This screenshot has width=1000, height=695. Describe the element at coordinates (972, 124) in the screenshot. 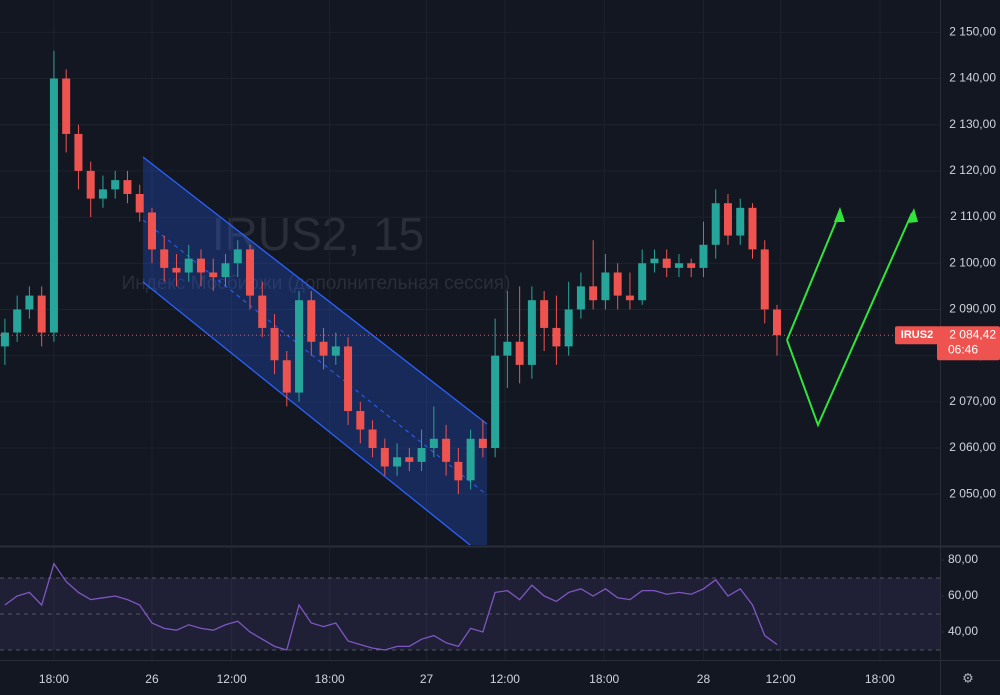

I see `y-tick-label: 2 130,00` at that location.